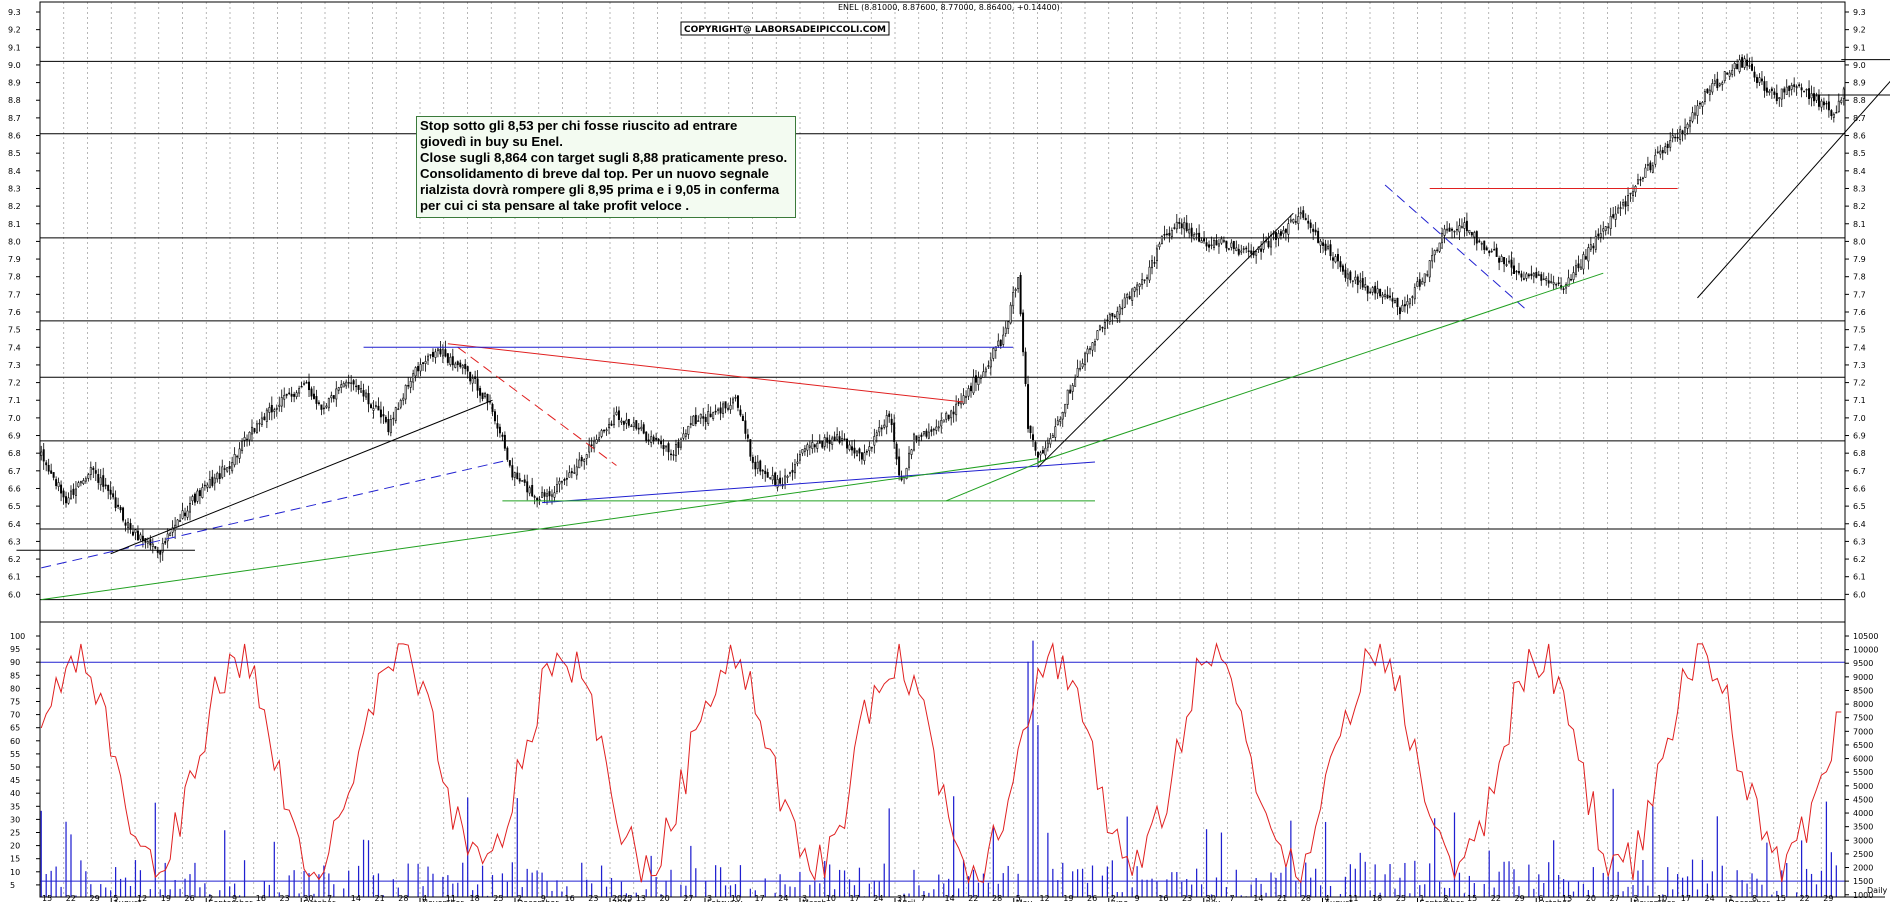 Image resolution: width=1890 pixels, height=902 pixels. What do you see at coordinates (1863, 868) in the screenshot?
I see `volume-tick-label: 2000` at bounding box center [1863, 868].